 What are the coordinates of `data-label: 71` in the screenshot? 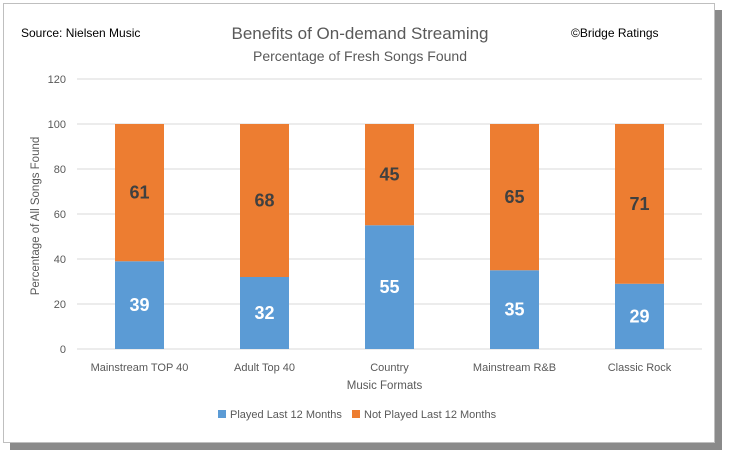 It's located at (639, 204).